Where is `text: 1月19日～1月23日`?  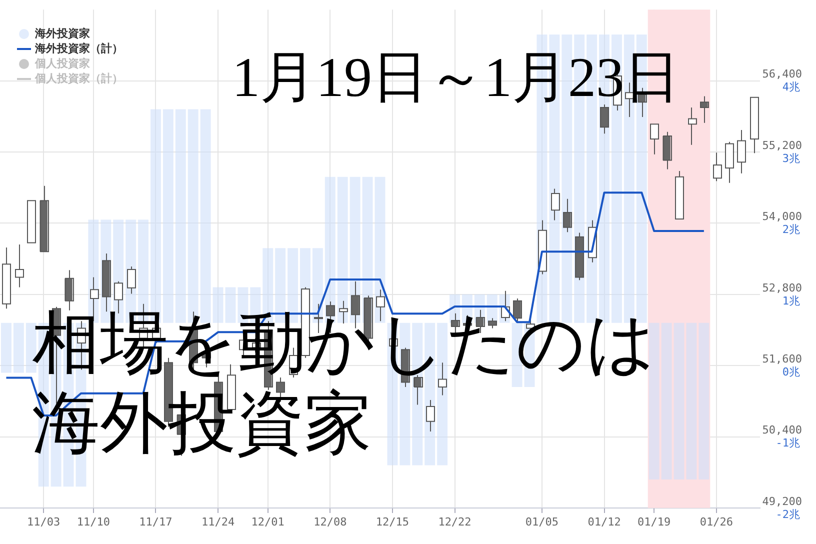
text: 1月19日～1月23日 is located at coordinates (456, 78).